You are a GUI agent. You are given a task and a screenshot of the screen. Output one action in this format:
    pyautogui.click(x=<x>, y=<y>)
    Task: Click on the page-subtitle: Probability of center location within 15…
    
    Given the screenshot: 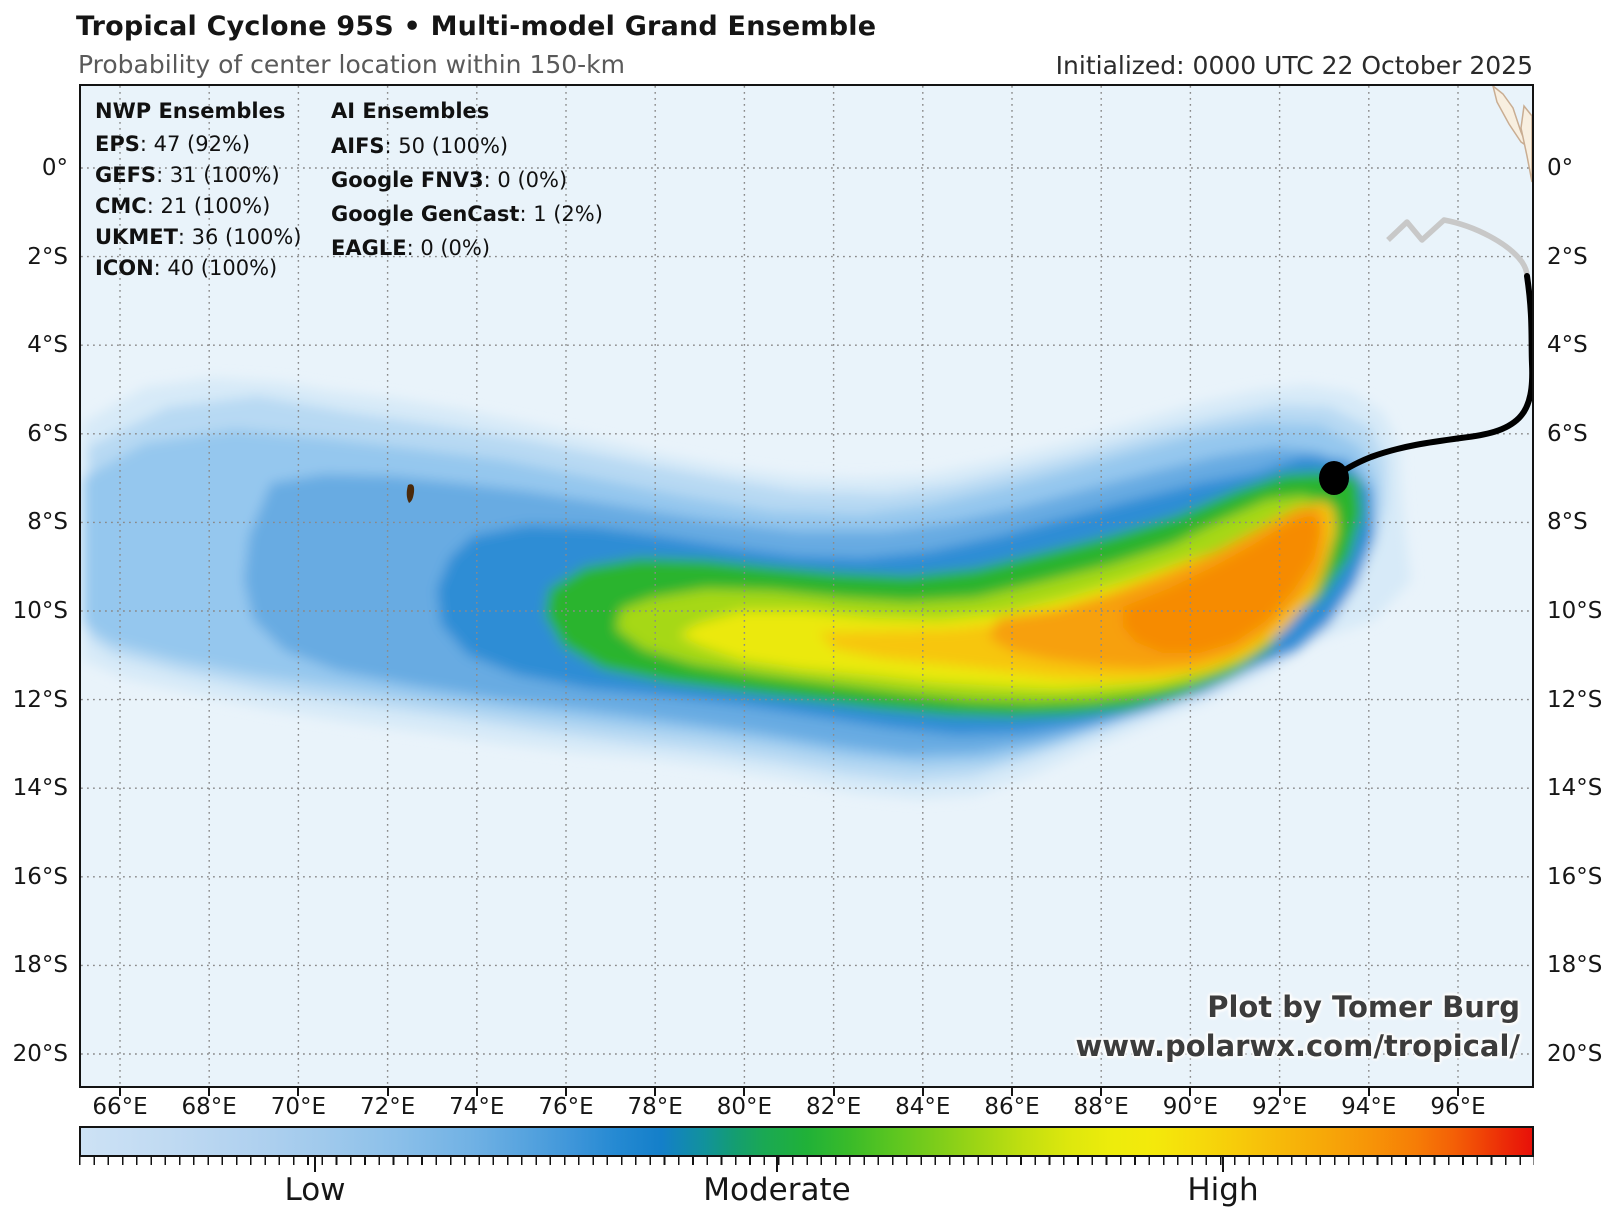 What is the action you would take?
    pyautogui.click(x=352, y=64)
    